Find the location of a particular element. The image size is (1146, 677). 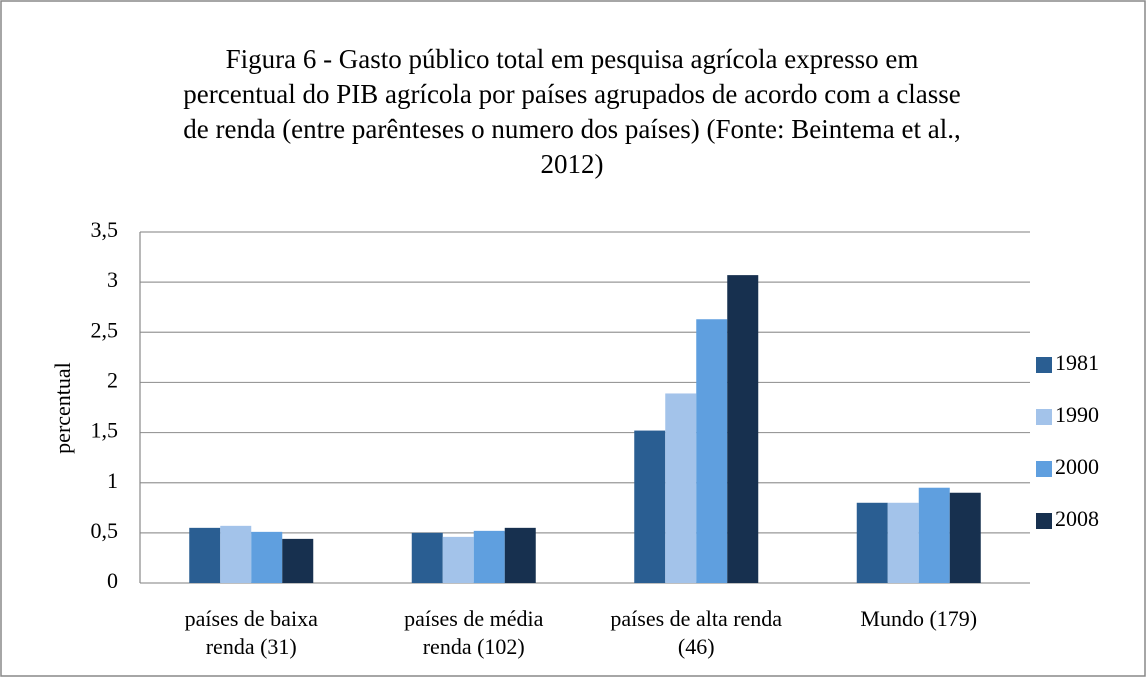

y-tick-label: 0 is located at coordinates (112, 580).